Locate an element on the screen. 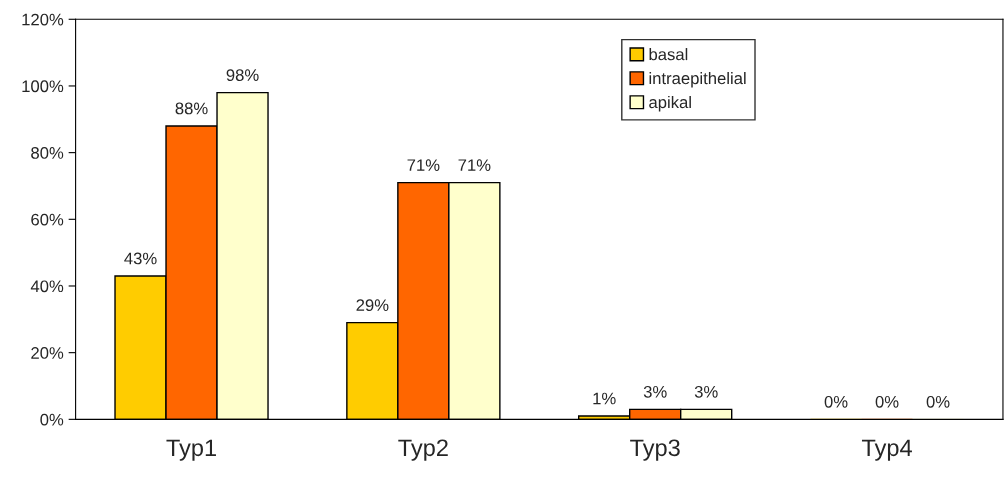  y-tick-label: 60% is located at coordinates (47, 219).